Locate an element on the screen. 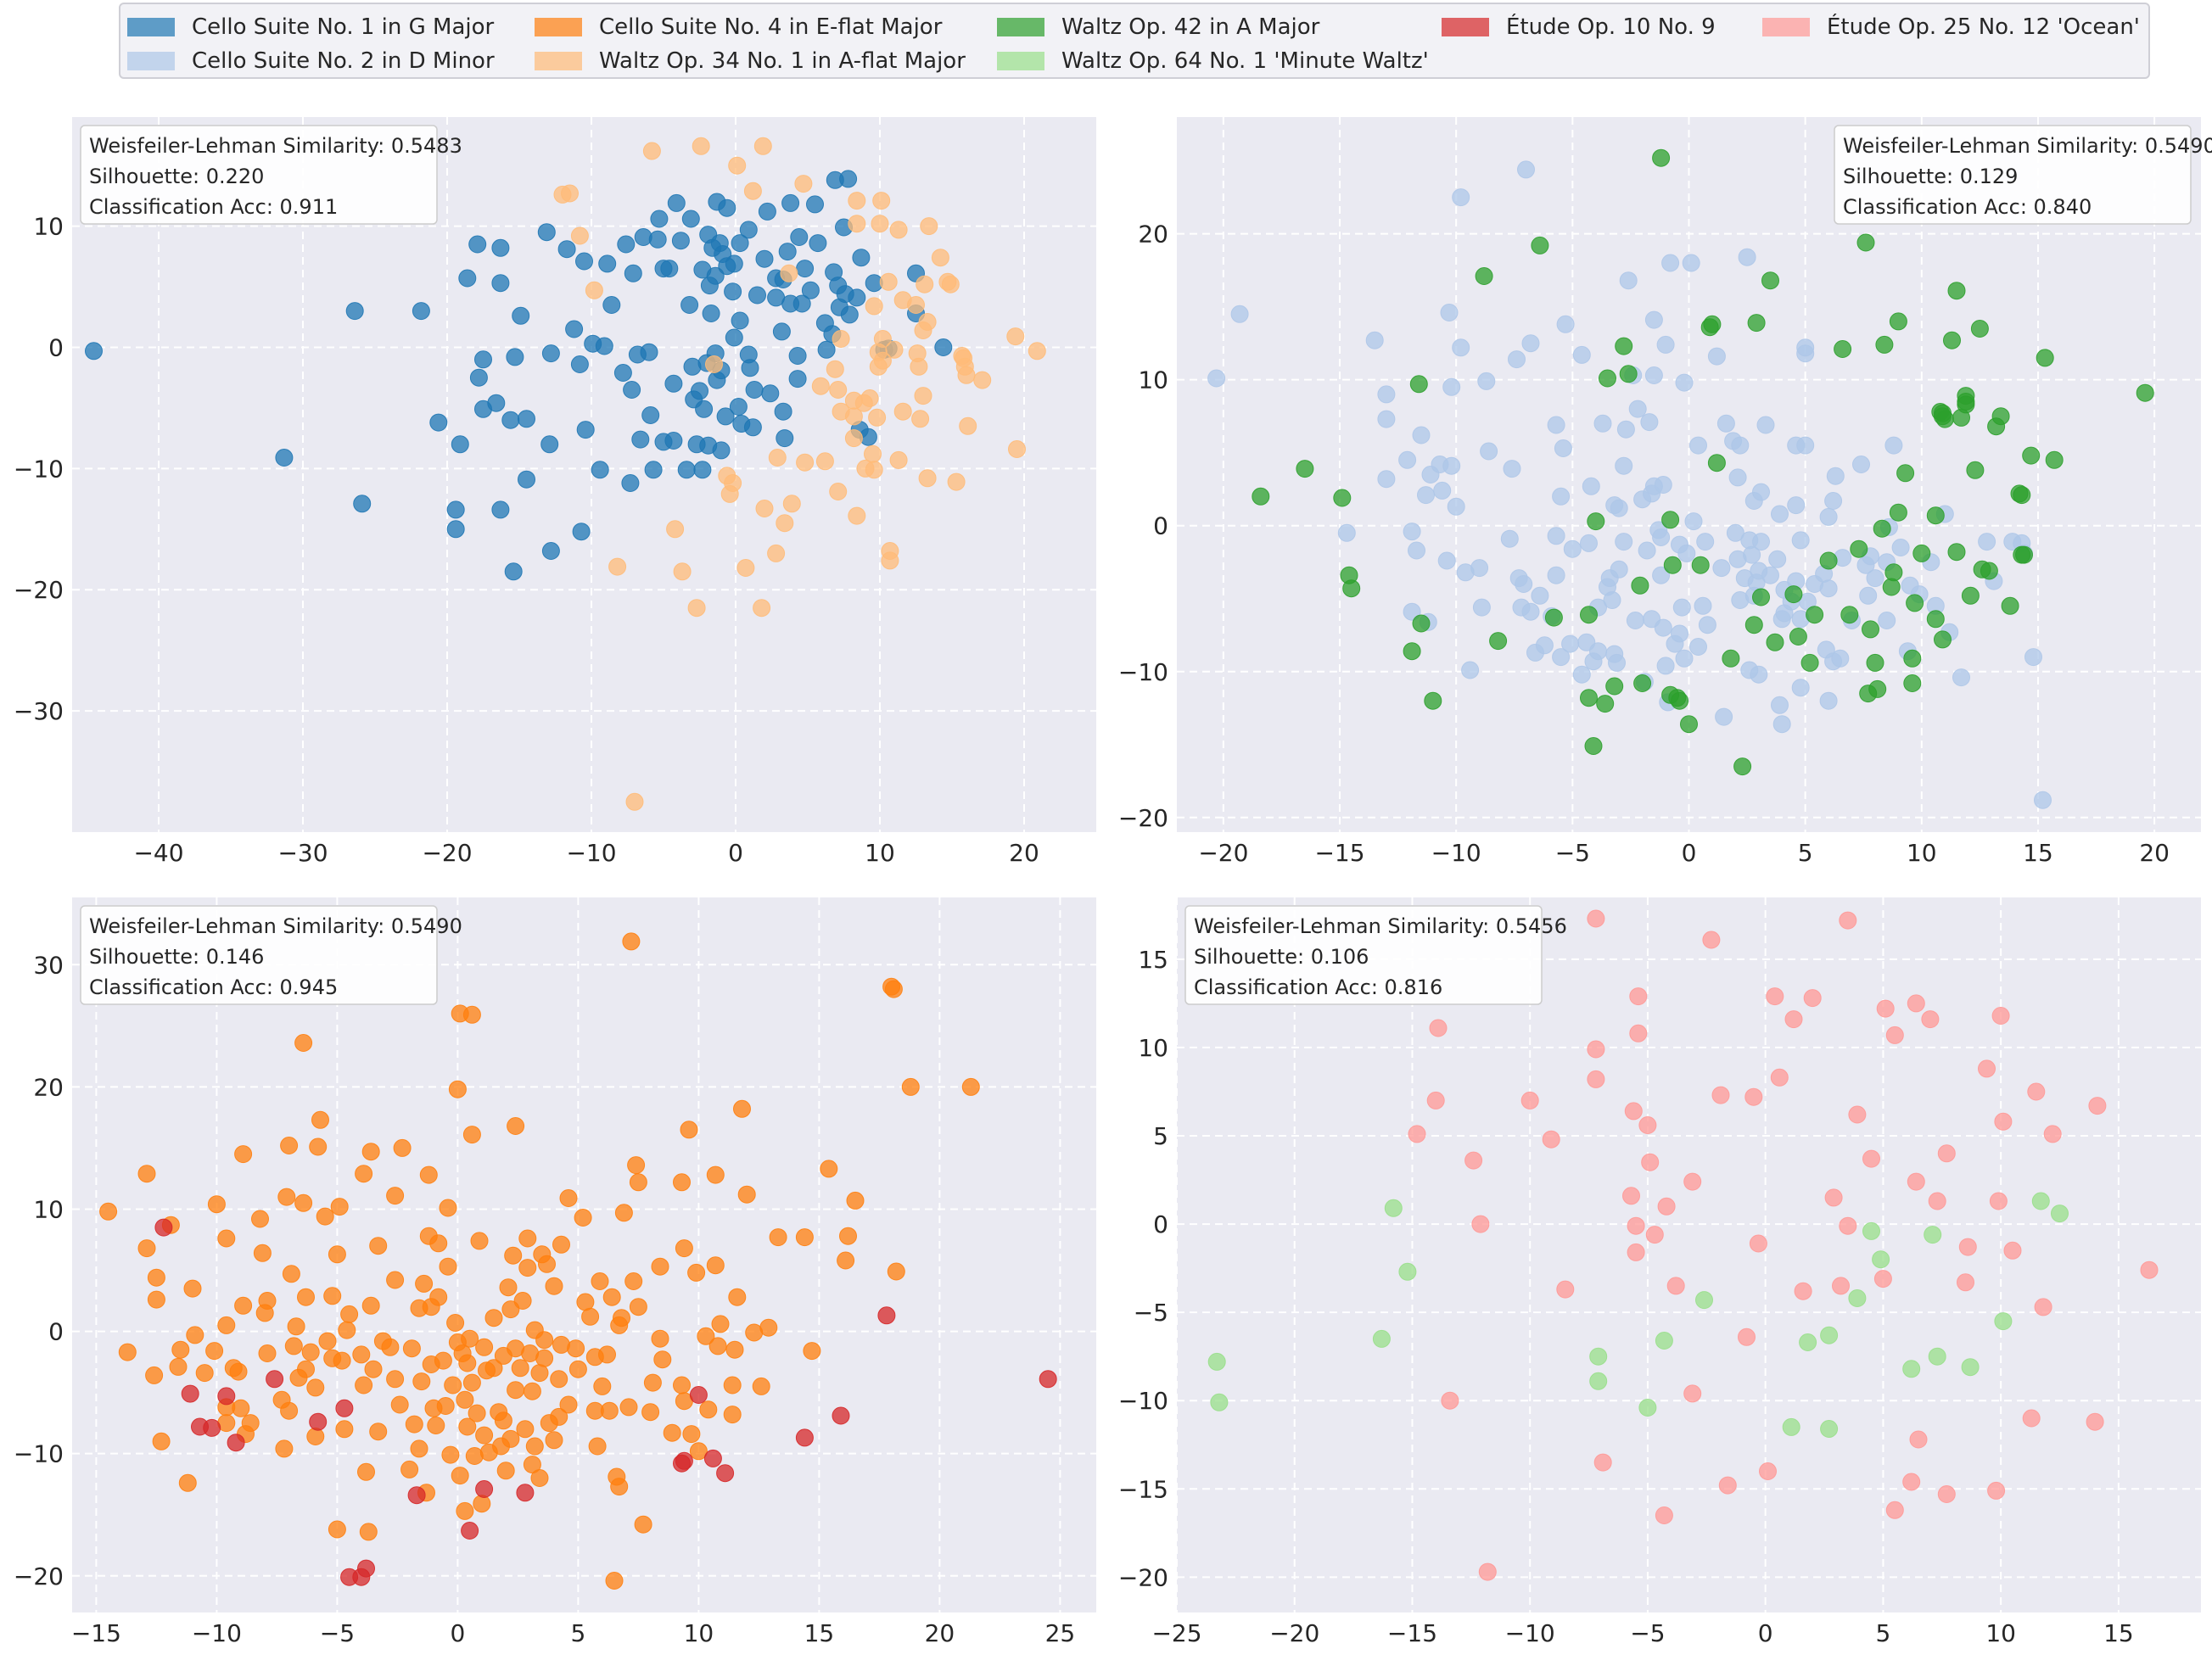  legend-swatch is located at coordinates (151, 27).